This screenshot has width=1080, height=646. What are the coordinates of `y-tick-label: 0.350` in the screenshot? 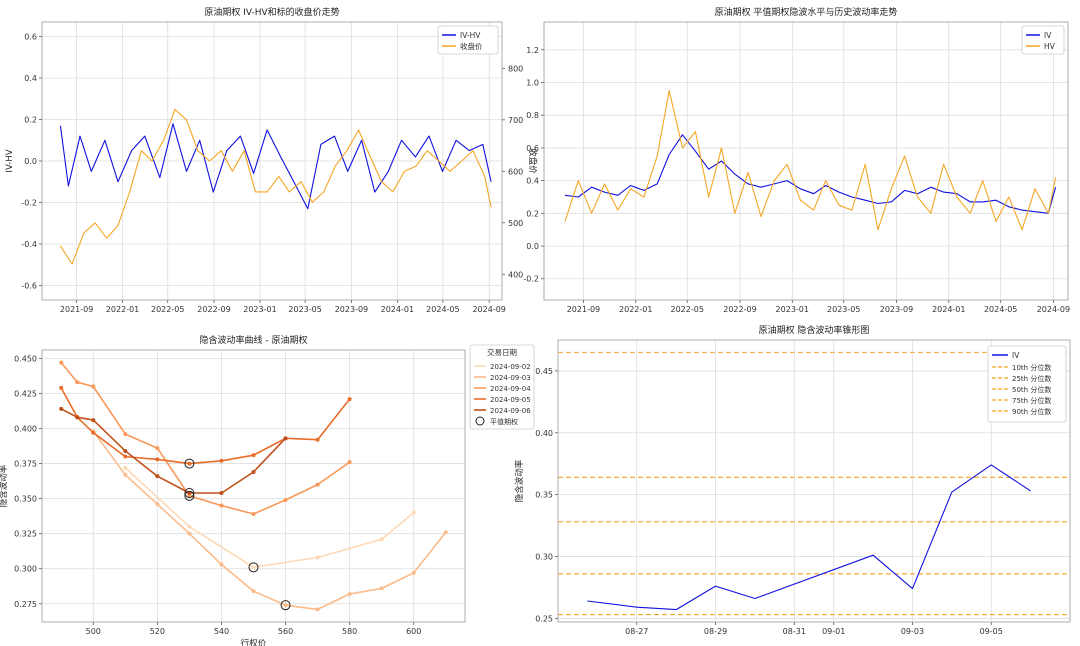 It's located at (25, 499).